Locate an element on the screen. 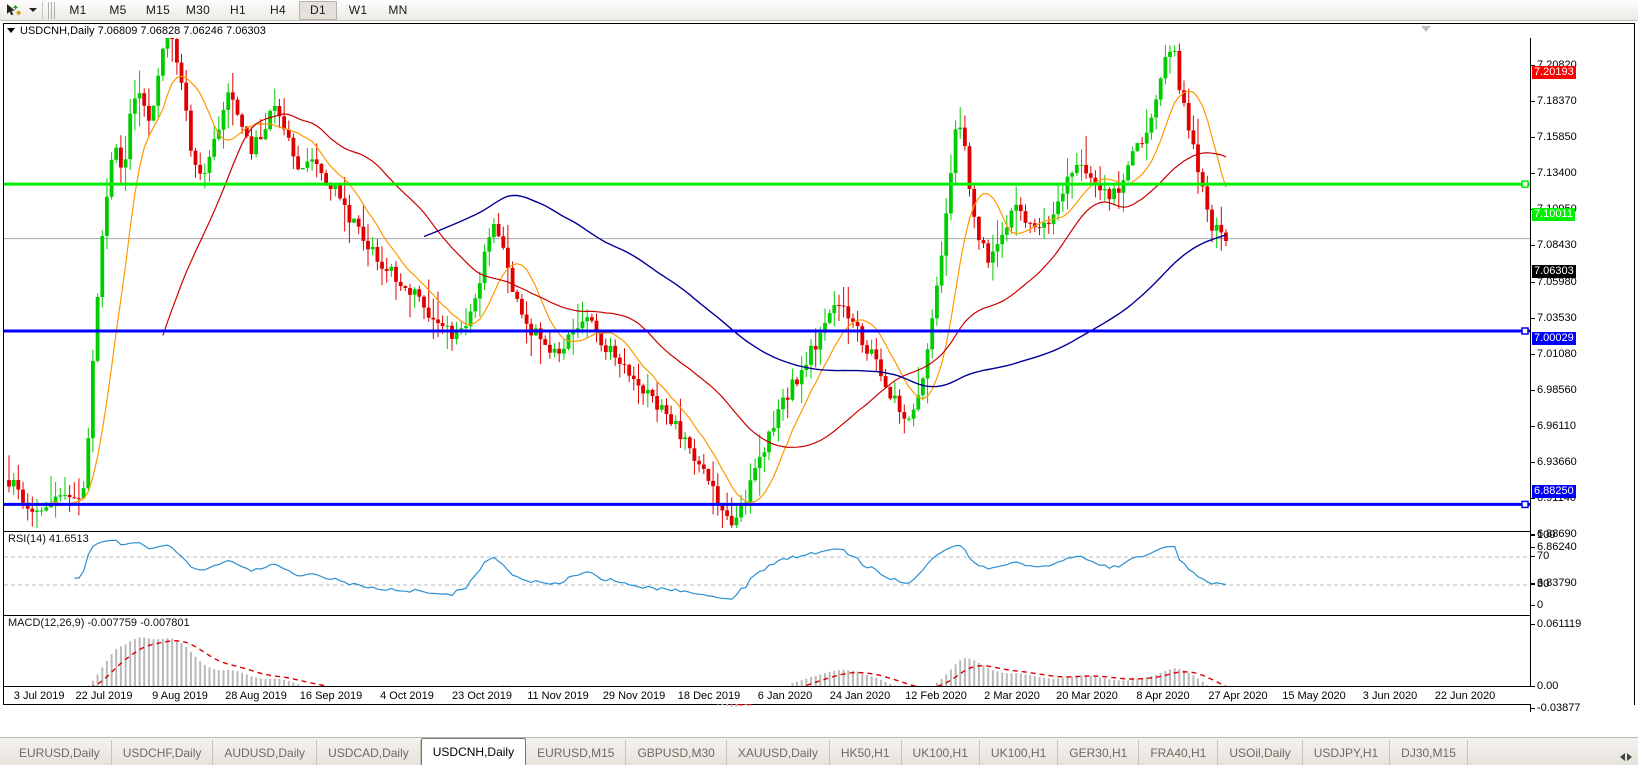 This screenshot has height=765, width=1638. timeframe-w1: W1 is located at coordinates (358, 10).